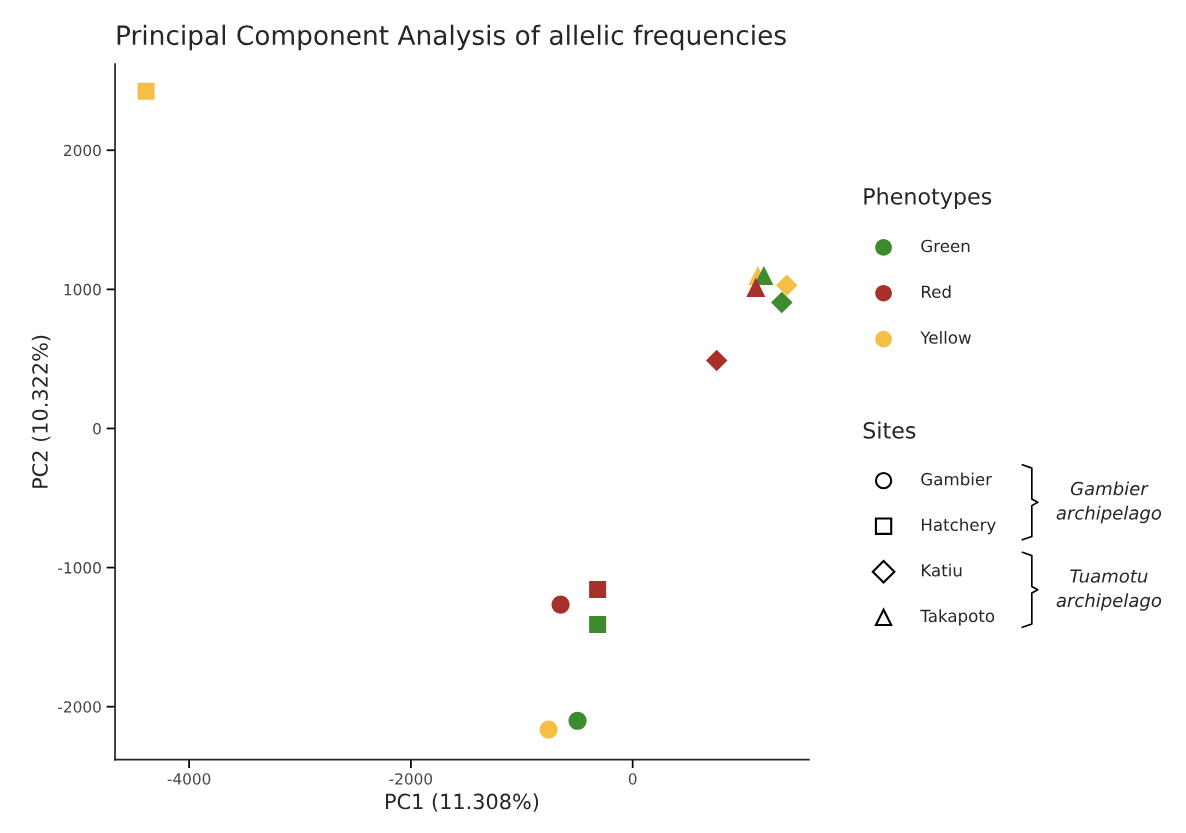 The image size is (1186, 833). I want to click on text: Gambier archipelago, so click(1109, 502).